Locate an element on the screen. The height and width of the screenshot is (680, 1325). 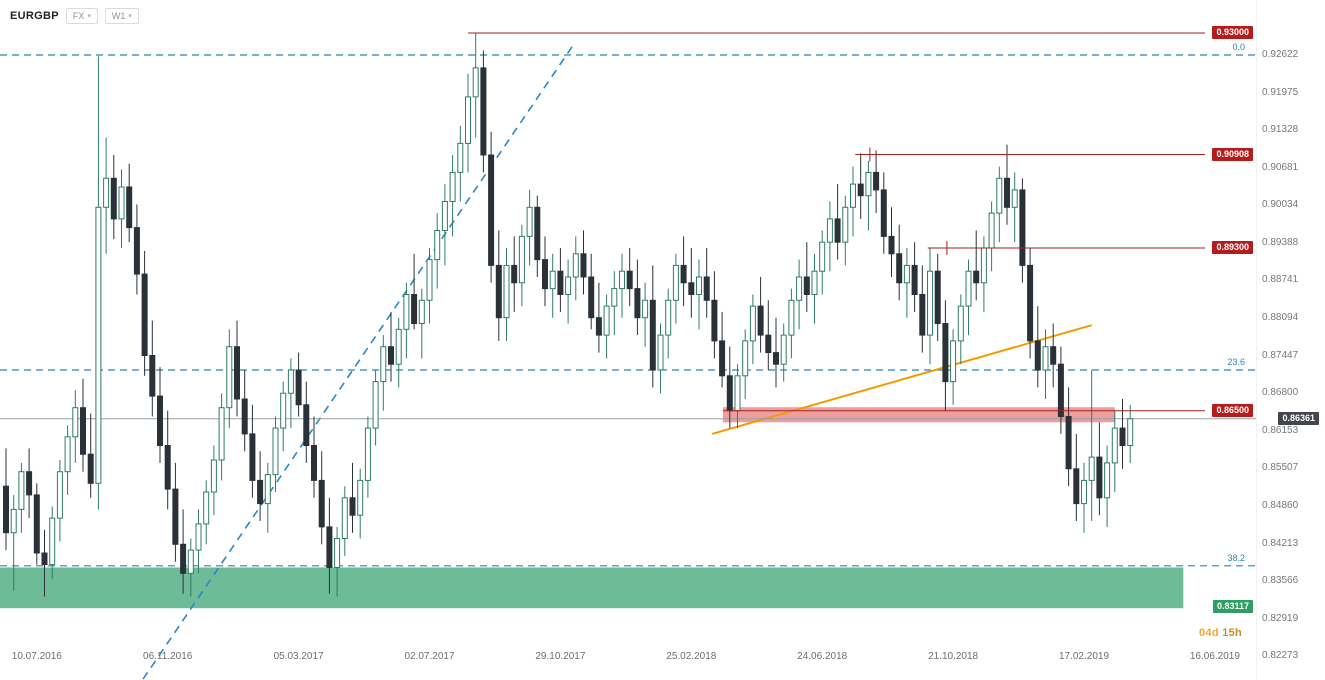
timeframe-selector: W1 ▾ is located at coordinates (121, 16).